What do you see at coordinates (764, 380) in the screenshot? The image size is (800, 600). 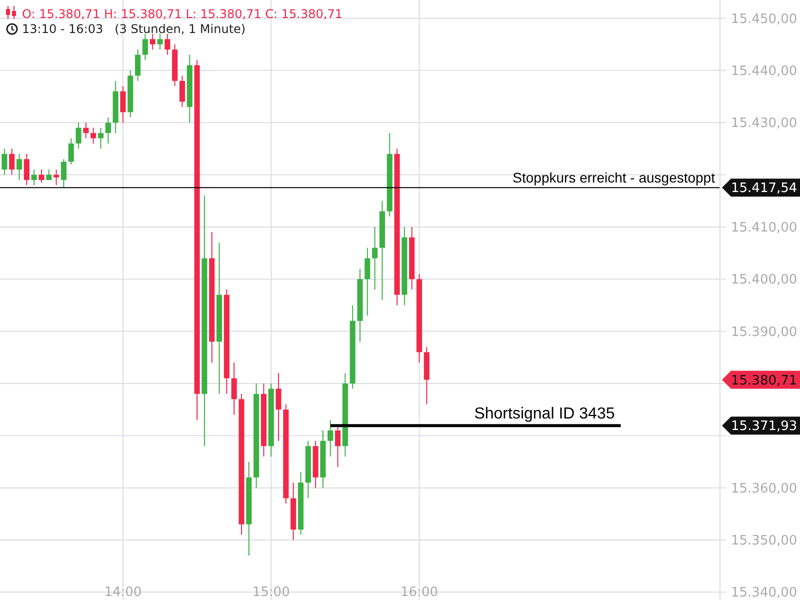 I see `annotation: 15.380,71` at bounding box center [764, 380].